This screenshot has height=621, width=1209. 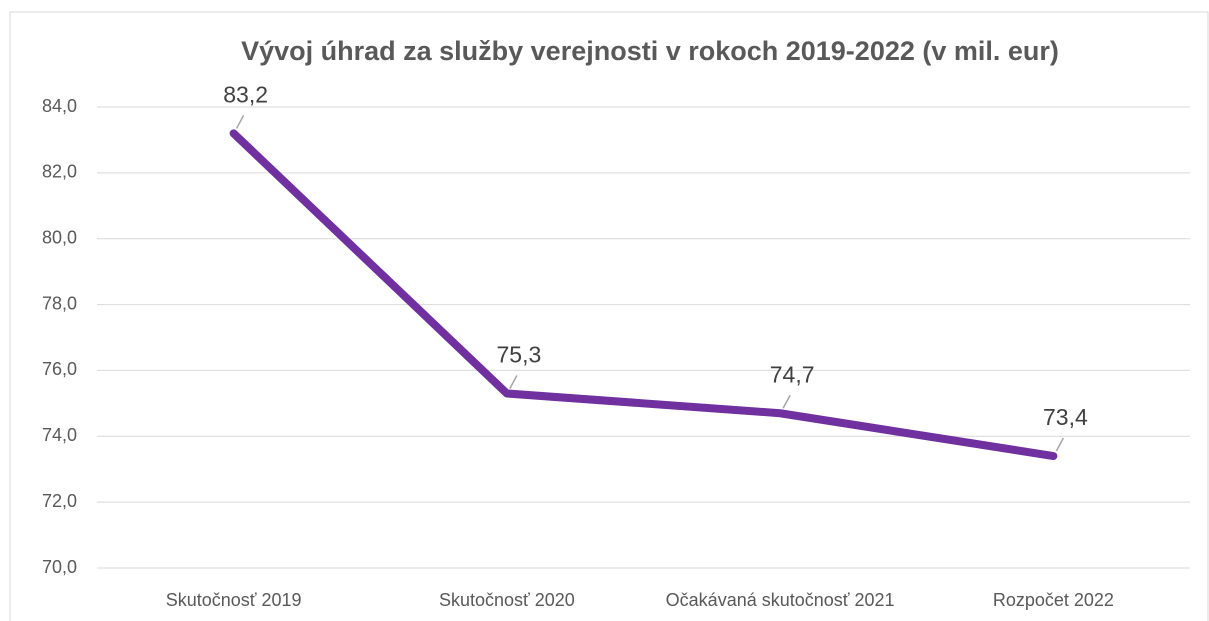 I want to click on y-tick-label: 74,0, so click(x=59, y=435).